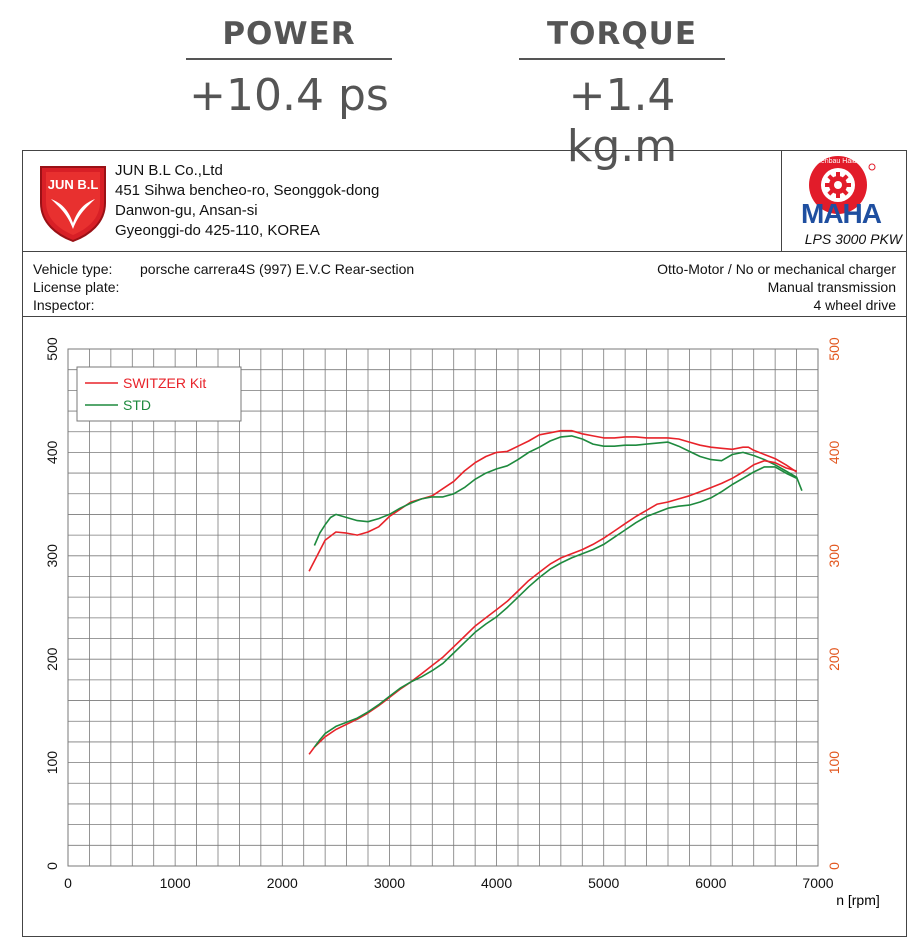 The width and height of the screenshot is (924, 952). What do you see at coordinates (558, 490) in the screenshot?
I see `std-upper-curve` at bounding box center [558, 490].